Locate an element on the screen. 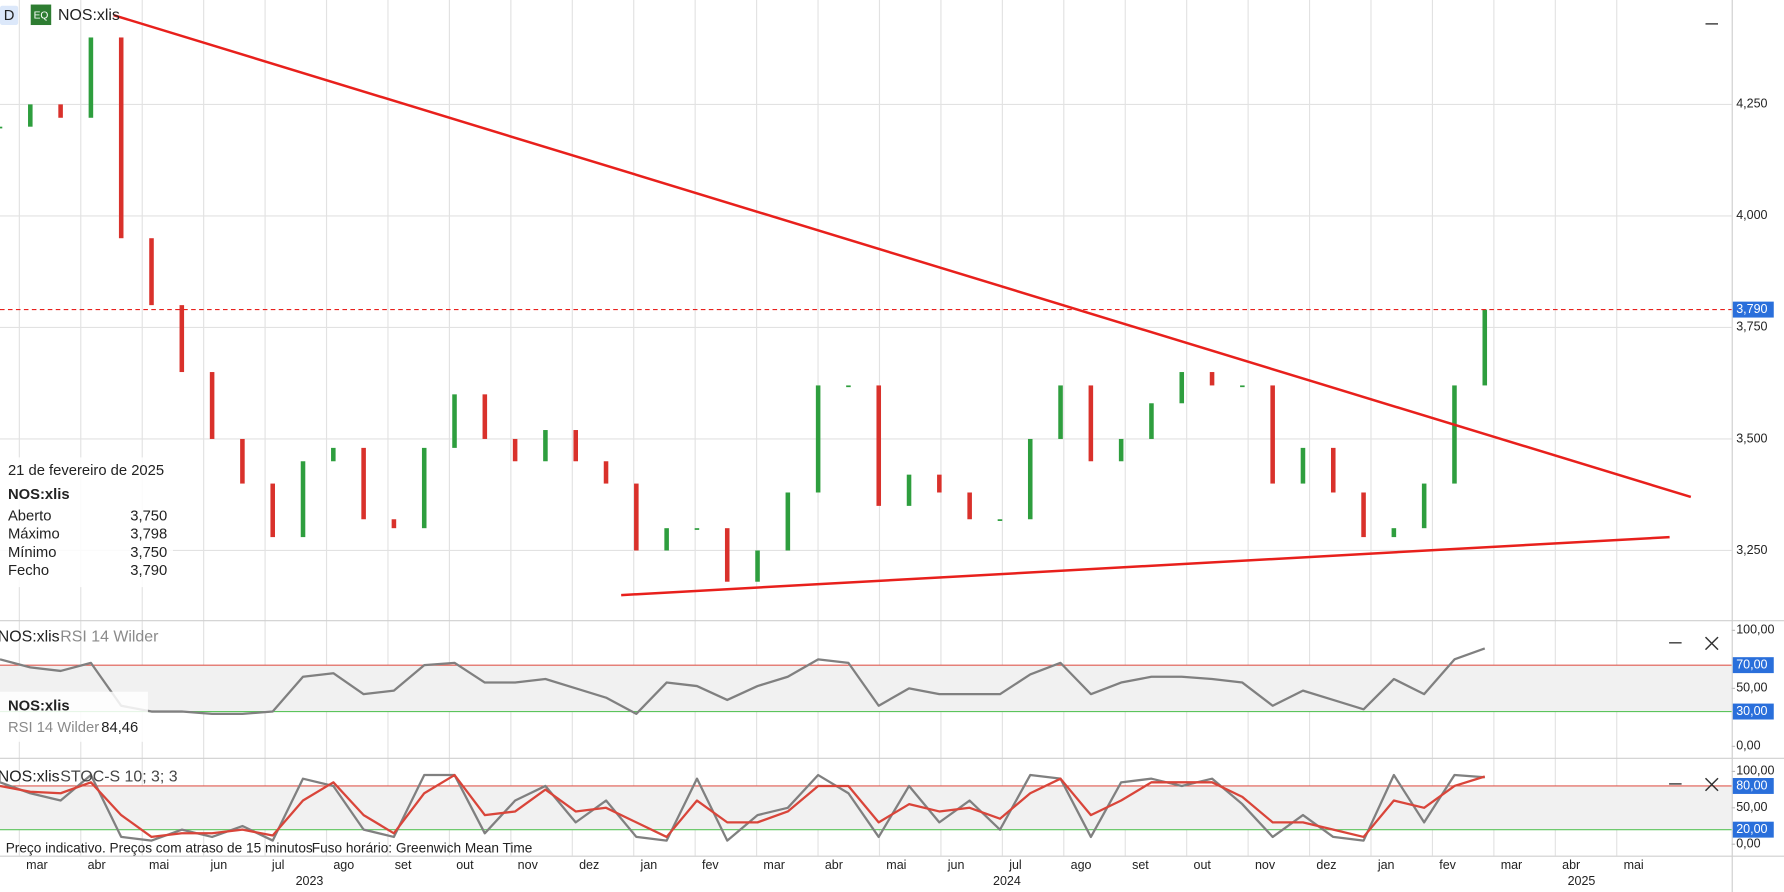  axis-highlight-label: 20,00 is located at coordinates (1751, 829).